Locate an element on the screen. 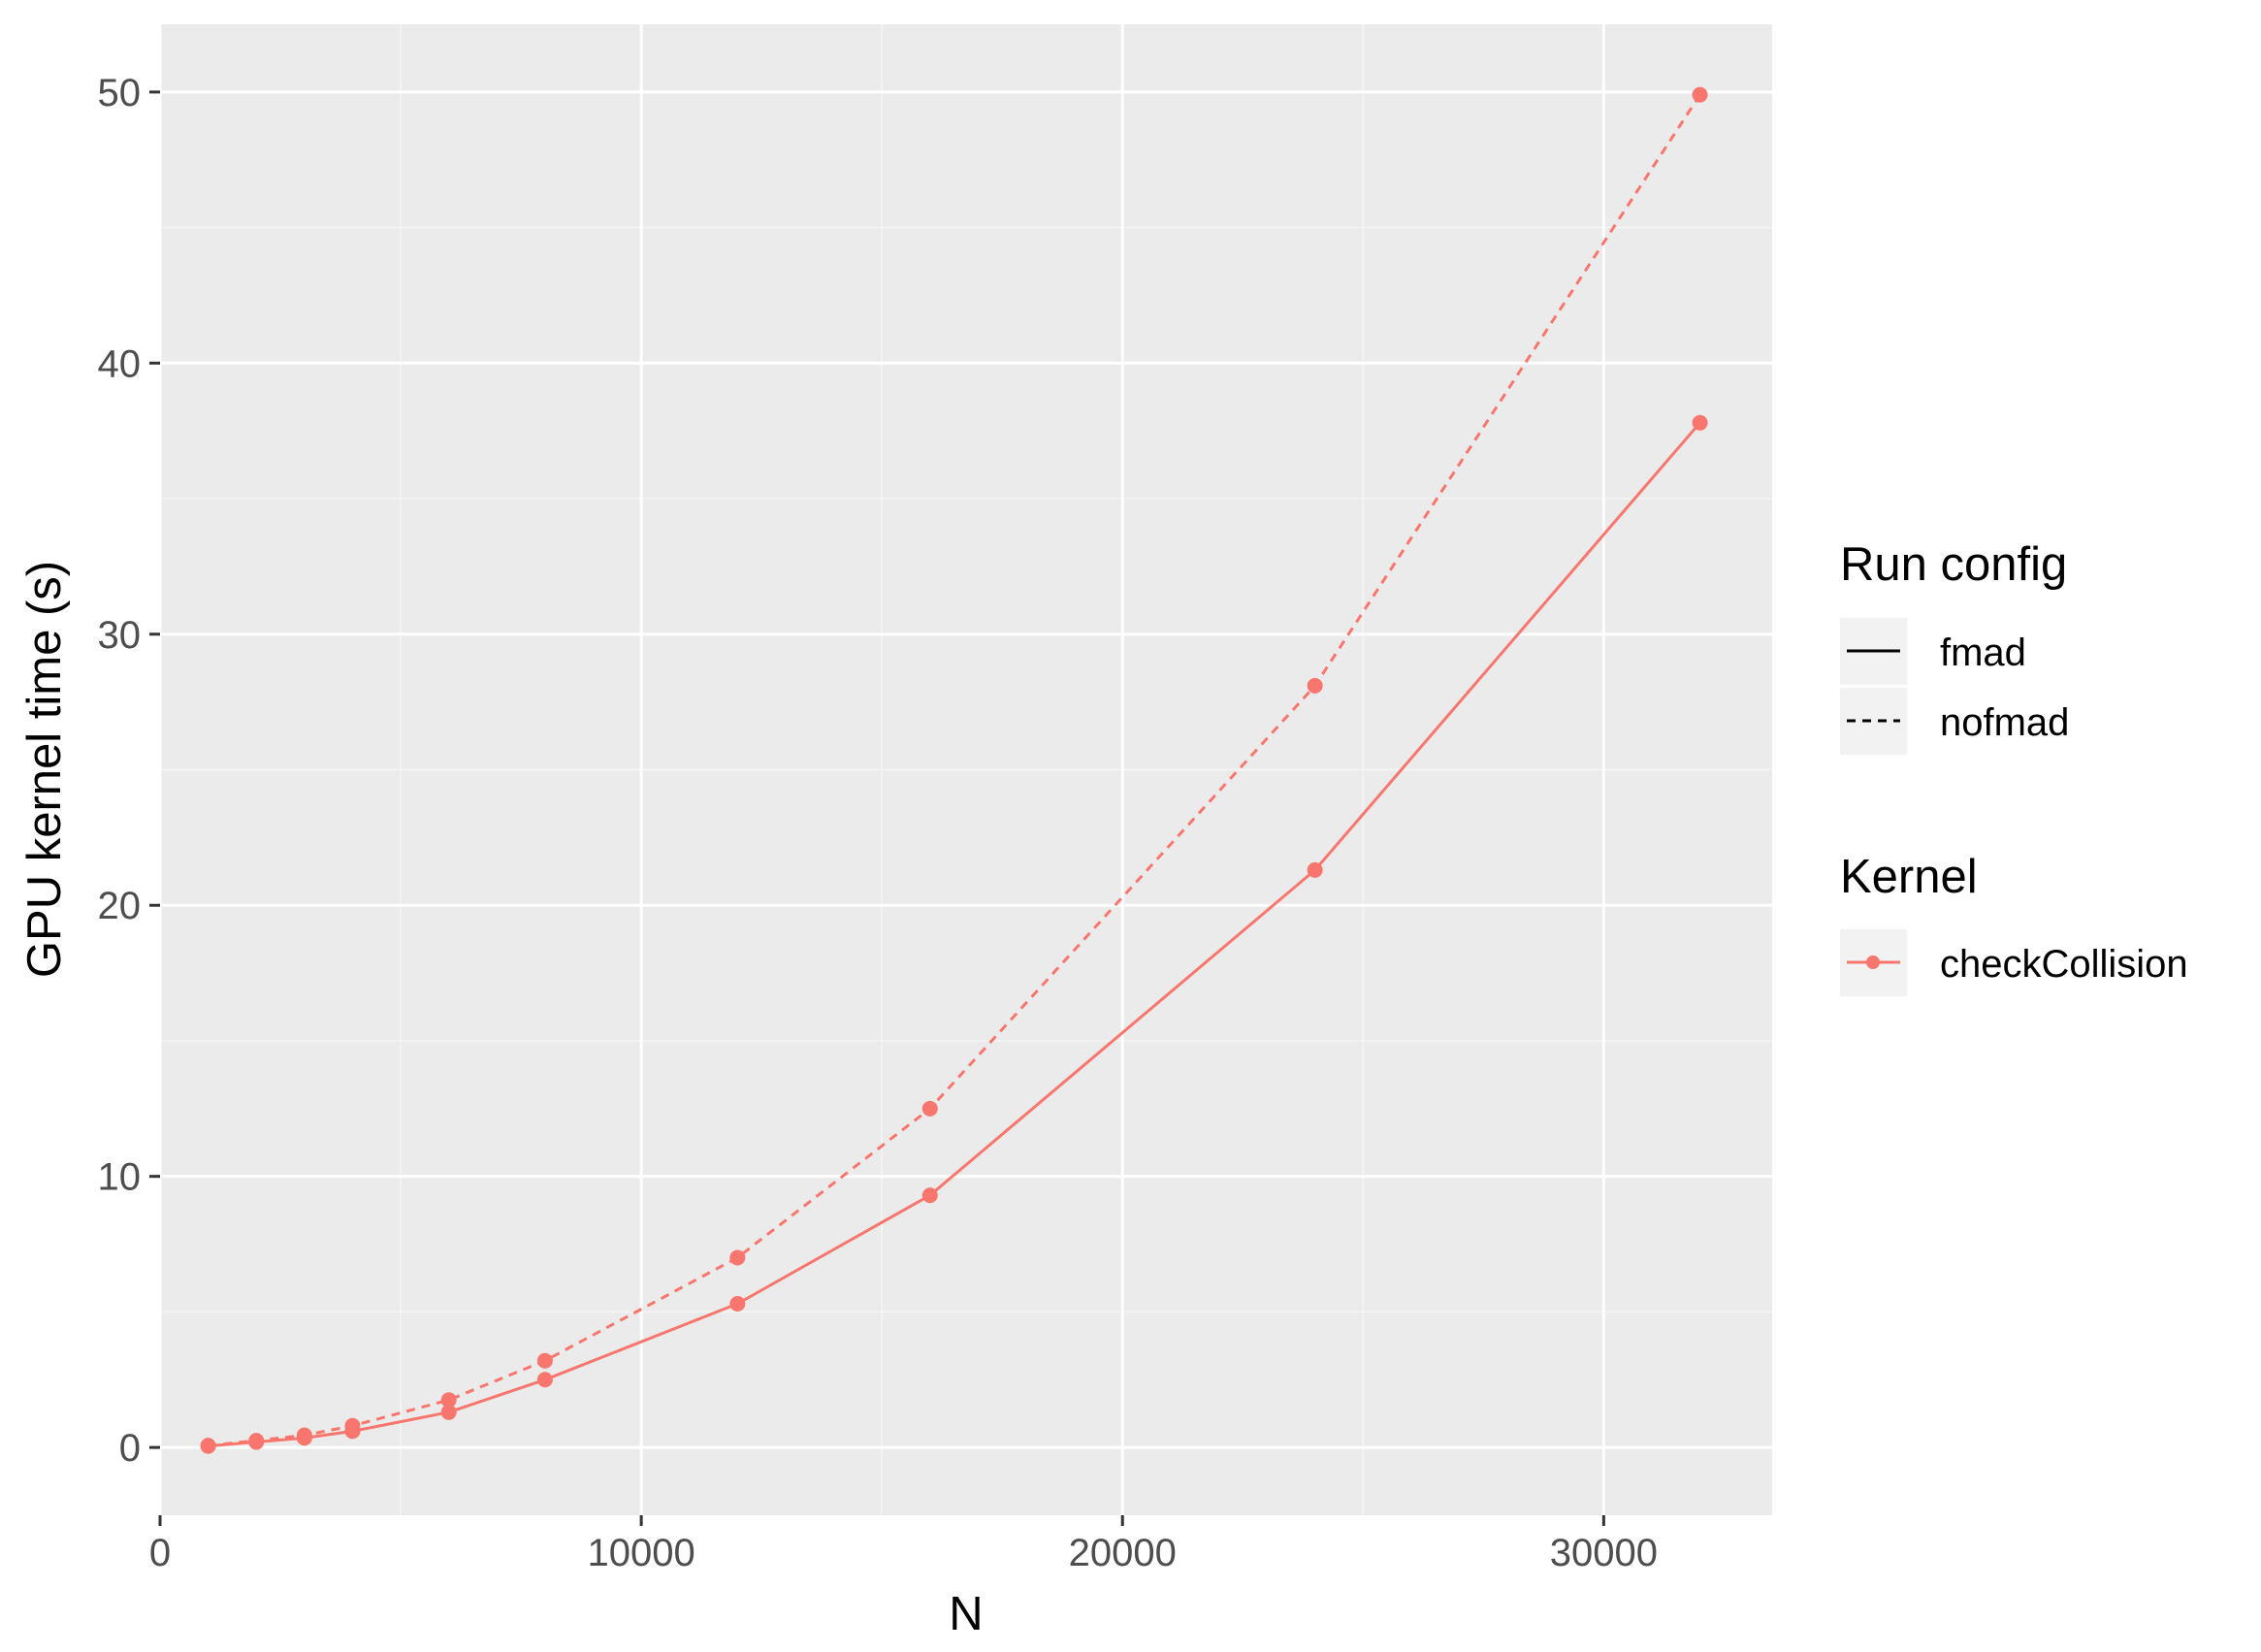 The height and width of the screenshot is (1652, 2261). y-tick-label: 50 is located at coordinates (120, 93).